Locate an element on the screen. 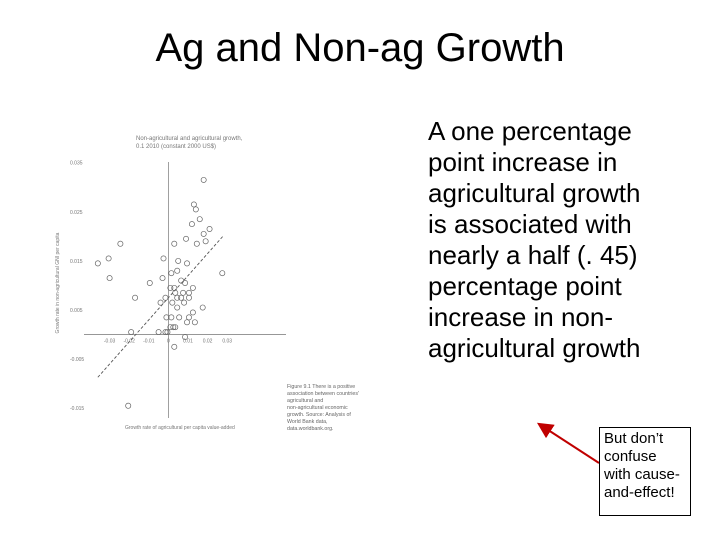 This screenshot has width=720, height=540. caption-line: agricultural and is located at coordinates (305, 401).